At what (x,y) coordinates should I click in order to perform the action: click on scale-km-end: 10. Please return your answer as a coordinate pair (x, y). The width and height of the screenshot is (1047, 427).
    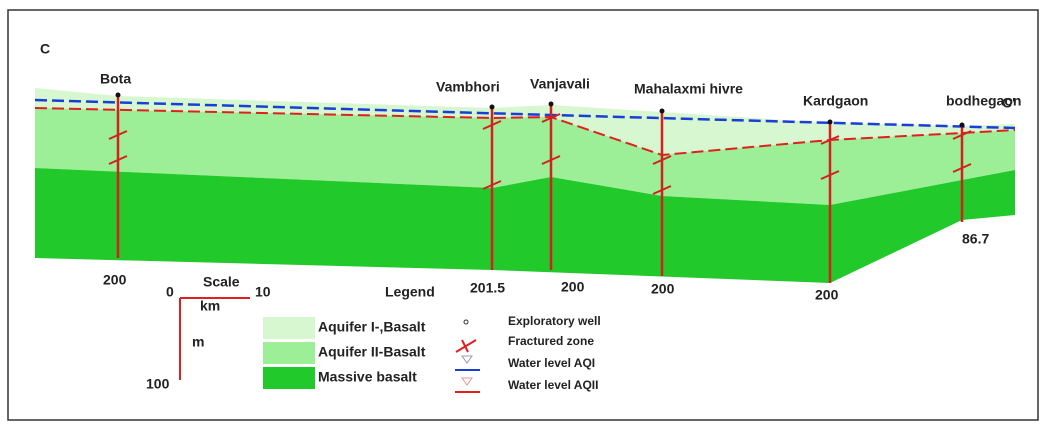
    Looking at the image, I should click on (263, 292).